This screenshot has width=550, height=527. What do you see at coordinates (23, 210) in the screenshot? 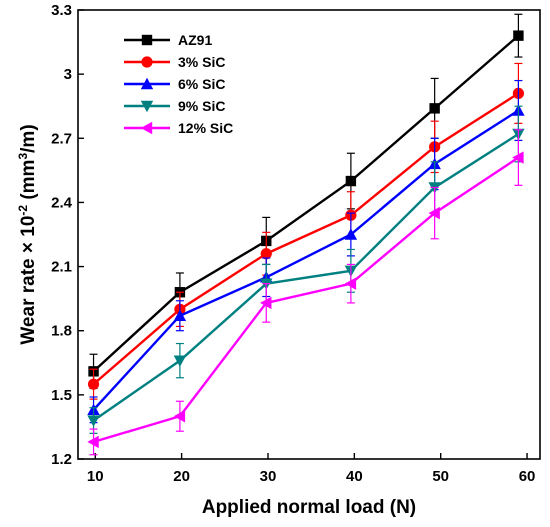
I see `y-axis-title-exponent: -2` at bounding box center [23, 210].